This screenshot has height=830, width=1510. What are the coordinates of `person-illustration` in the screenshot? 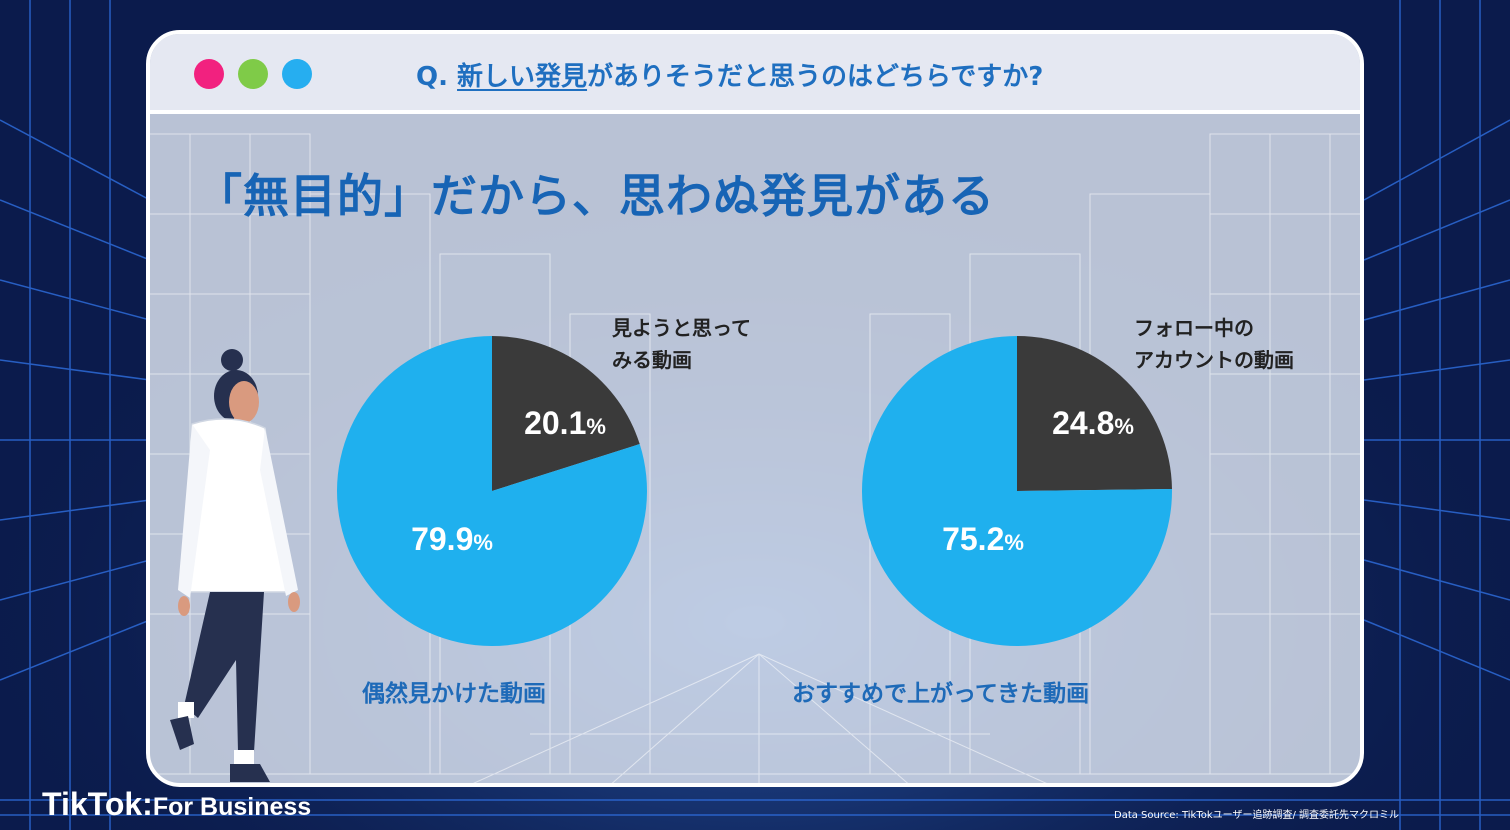 It's located at (235, 565).